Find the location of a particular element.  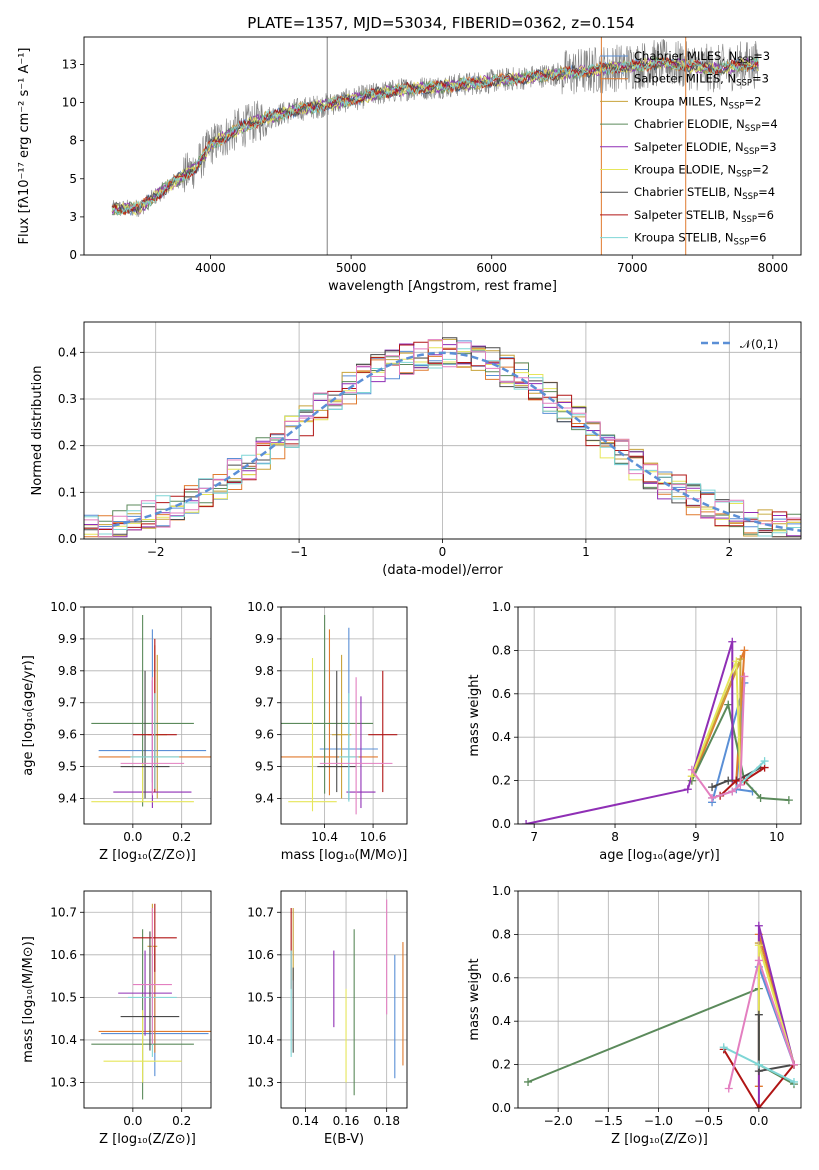

gaussian-curve is located at coordinates (456, 442).